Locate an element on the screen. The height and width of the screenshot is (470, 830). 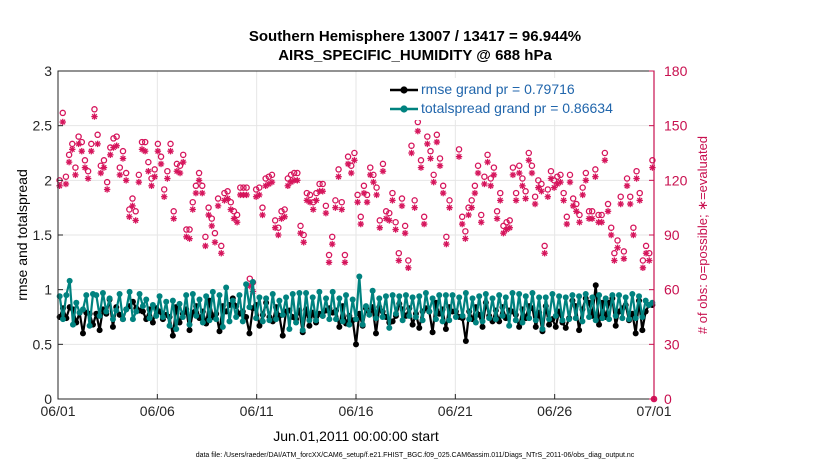
y2-tick-label: 0 is located at coordinates (668, 399).